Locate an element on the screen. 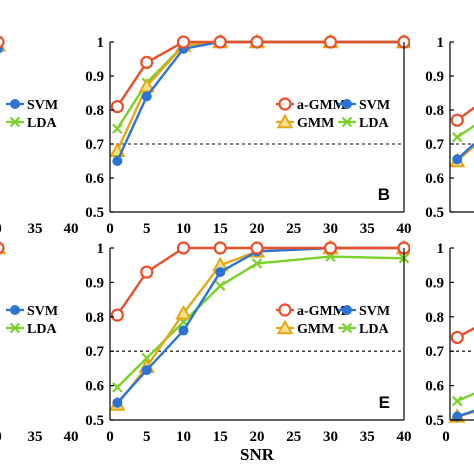  panel-c is located at coordinates (461, 137).